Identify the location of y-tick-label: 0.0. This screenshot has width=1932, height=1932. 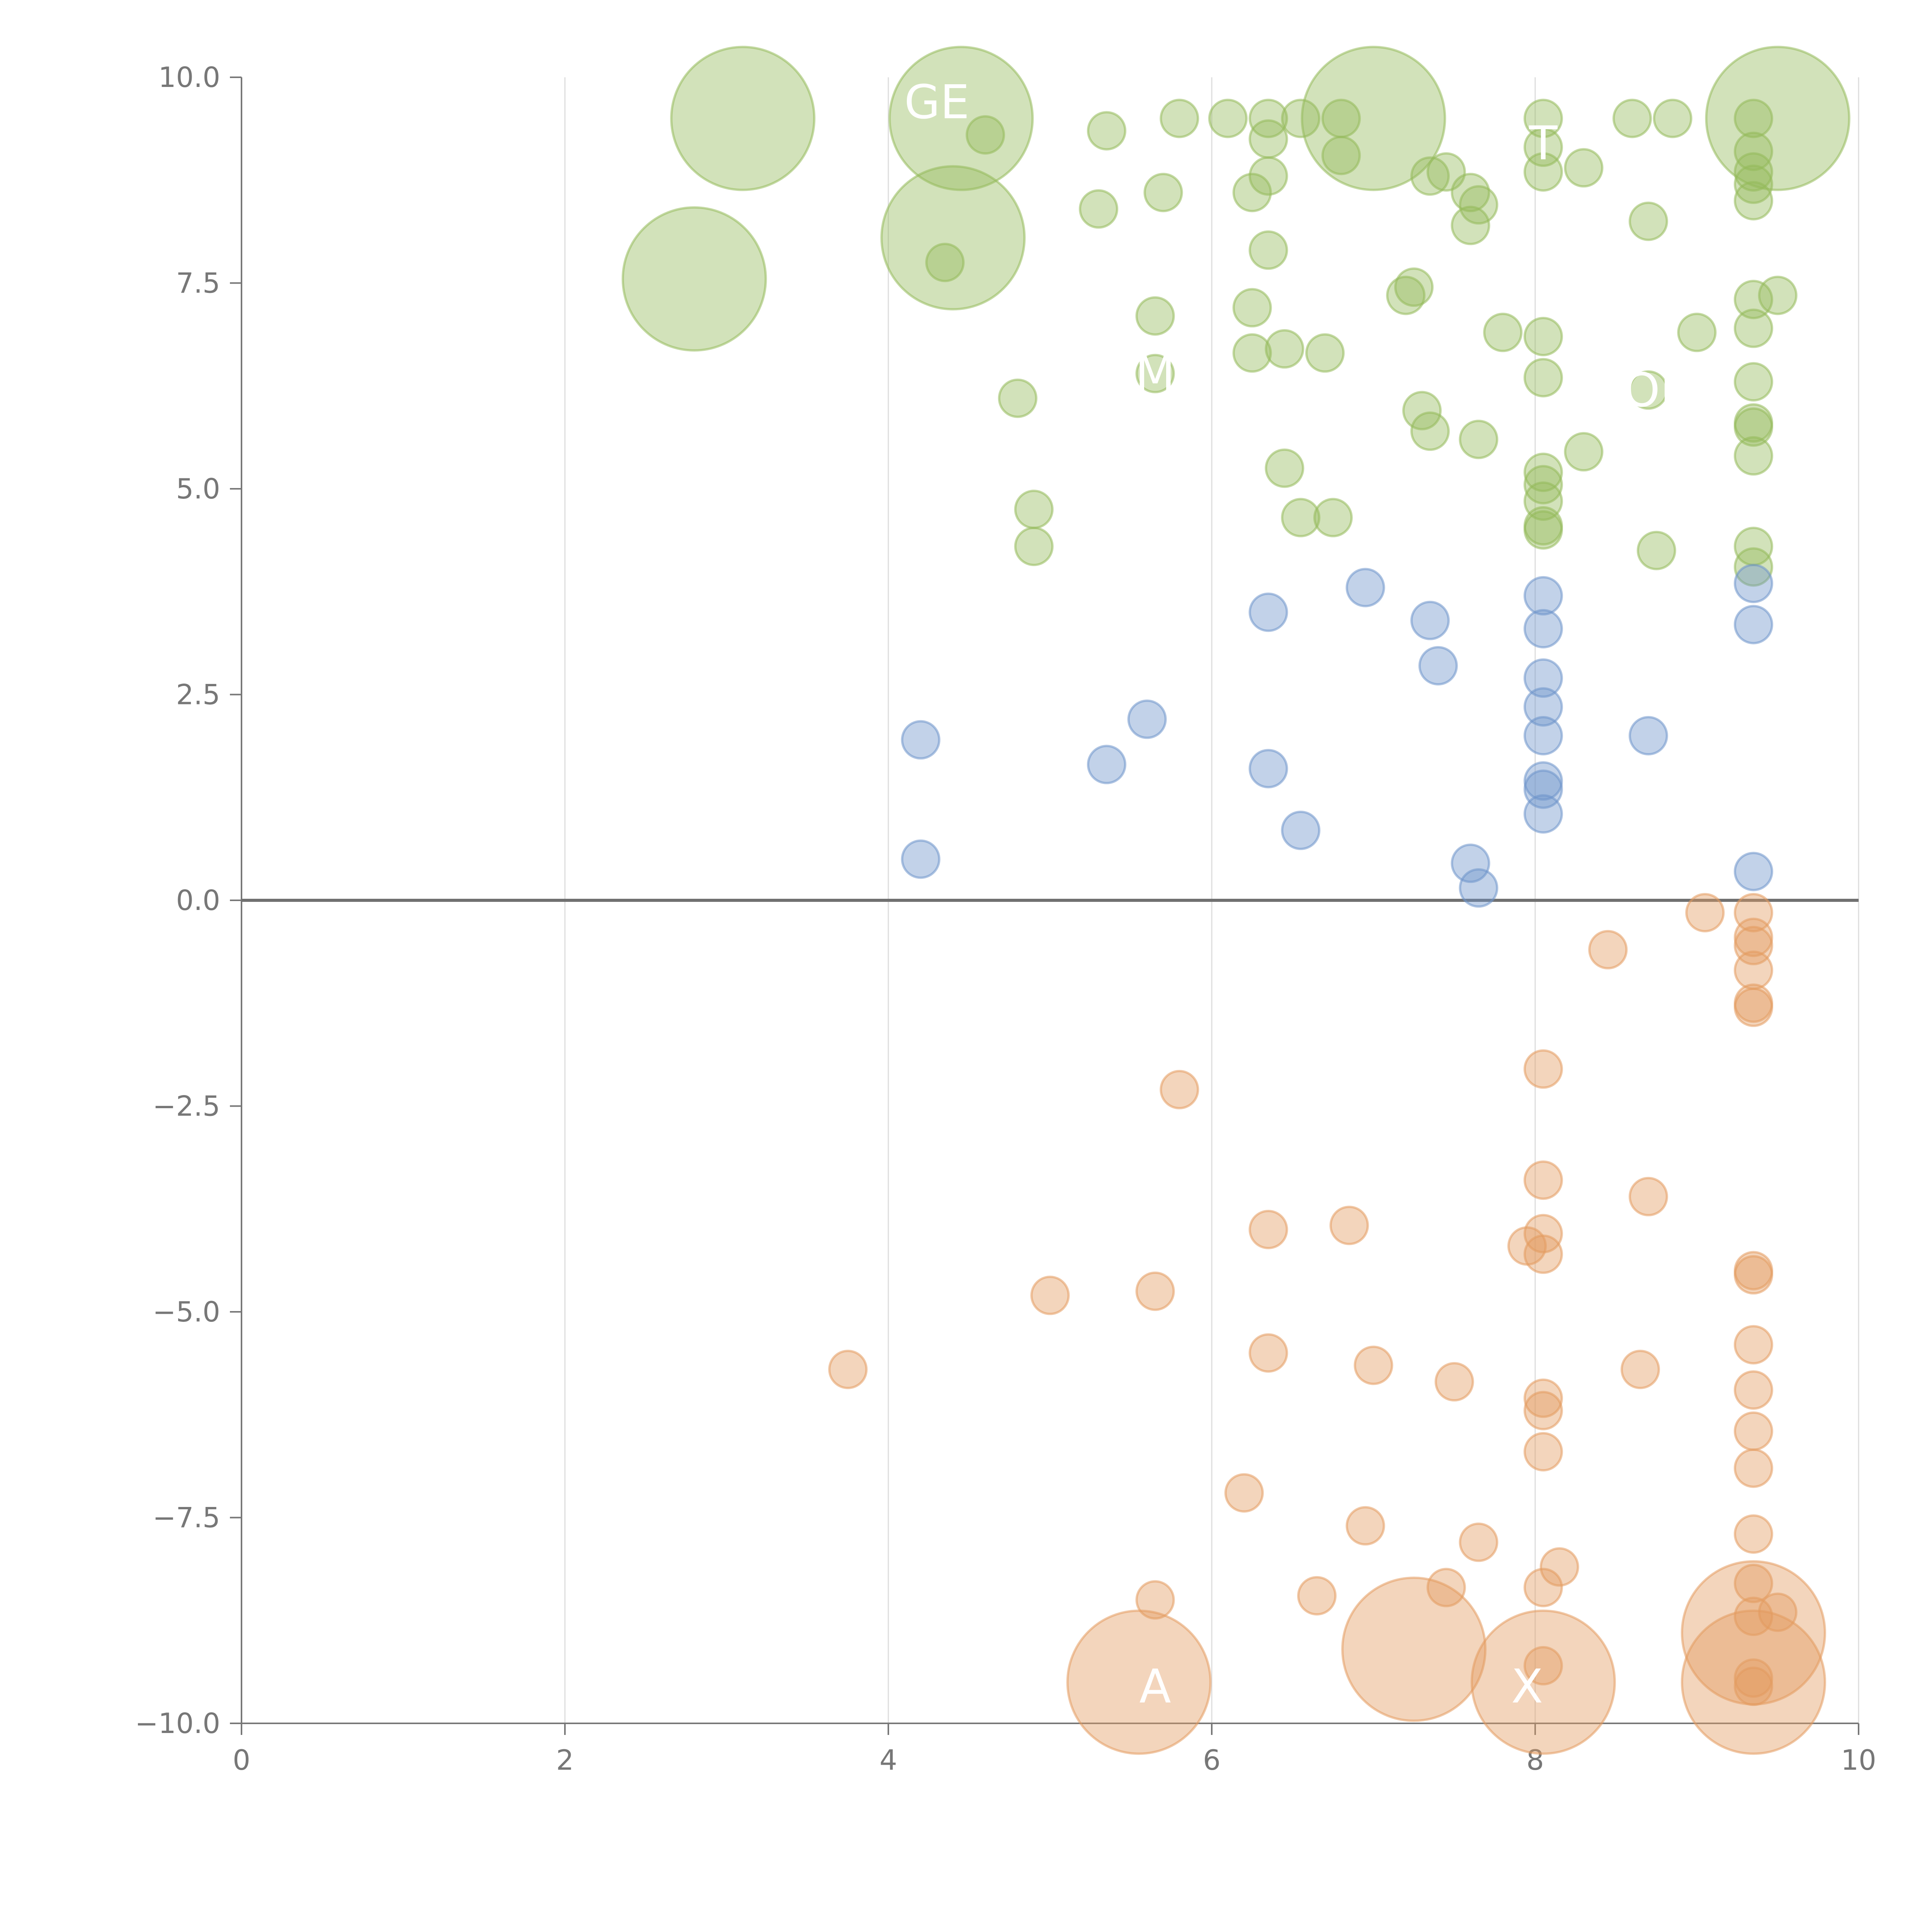
(198, 900).